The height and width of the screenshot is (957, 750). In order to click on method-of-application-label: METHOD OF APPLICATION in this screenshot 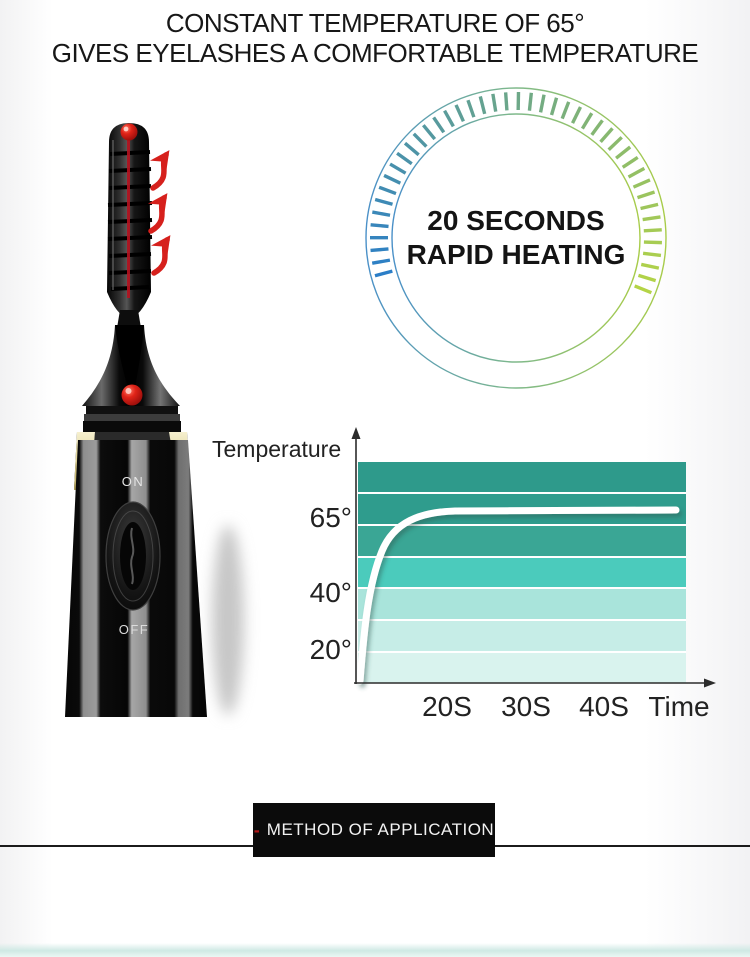, I will do `click(380, 829)`.